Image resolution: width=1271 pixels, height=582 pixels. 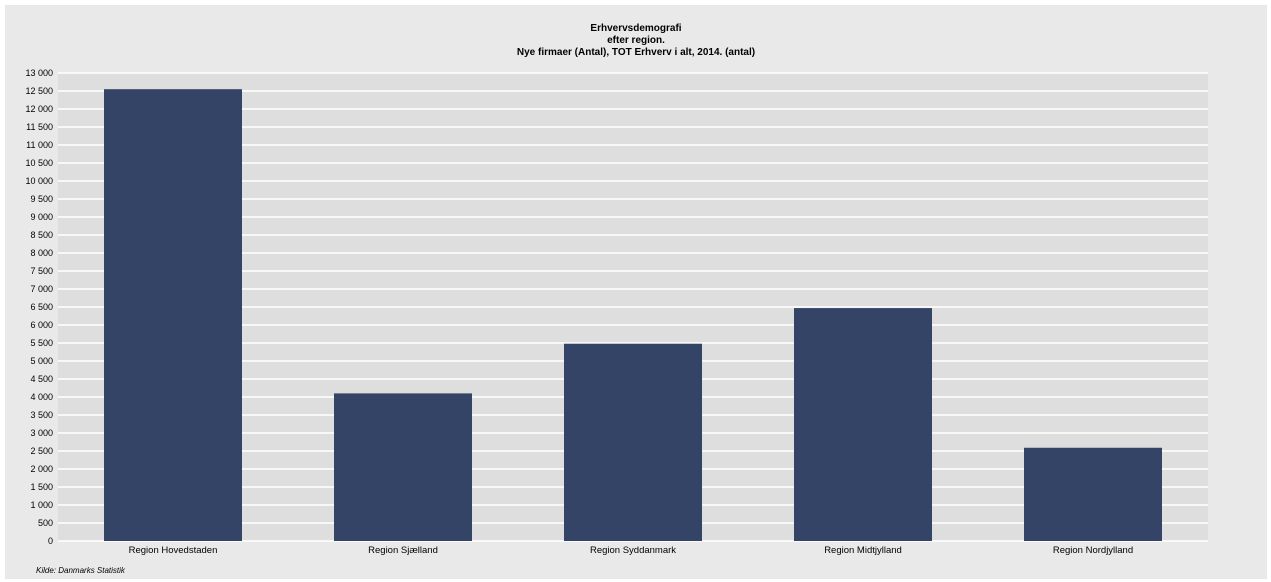 I want to click on y-tick-label: 6 500, so click(x=41, y=307).